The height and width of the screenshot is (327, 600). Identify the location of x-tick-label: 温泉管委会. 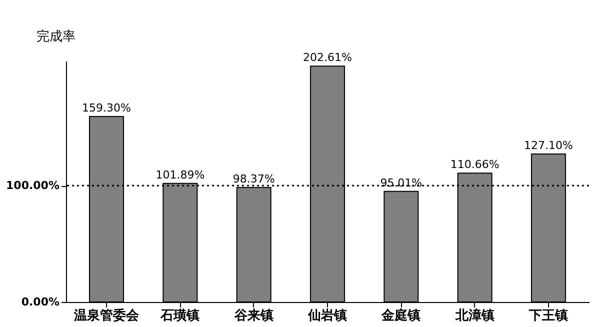
(106, 316).